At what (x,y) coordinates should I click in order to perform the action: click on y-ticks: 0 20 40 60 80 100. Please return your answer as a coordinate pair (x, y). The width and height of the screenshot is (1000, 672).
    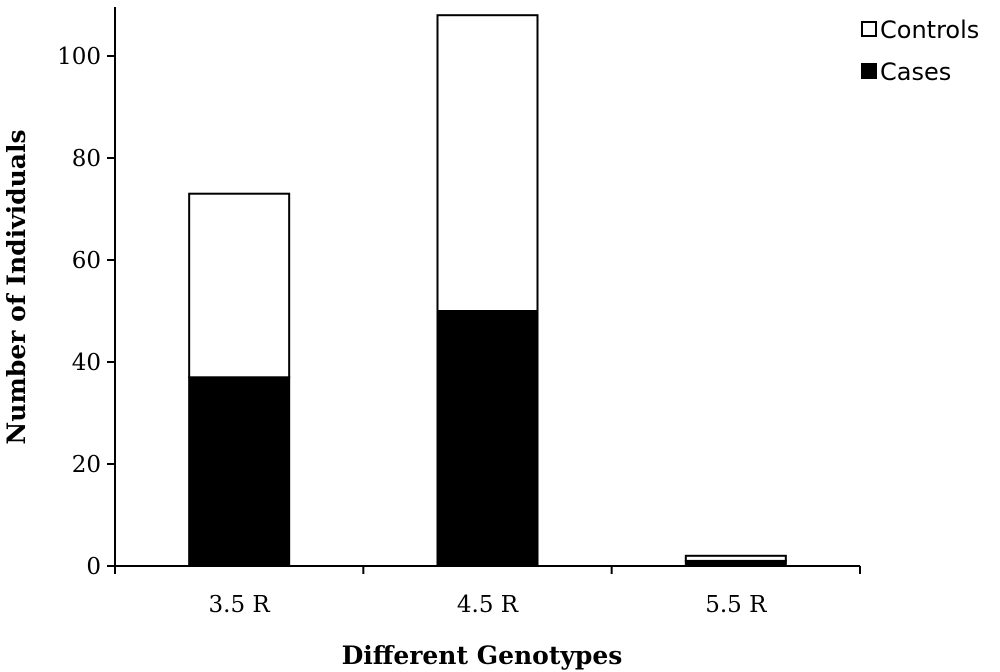
    Looking at the image, I should click on (86, 312).